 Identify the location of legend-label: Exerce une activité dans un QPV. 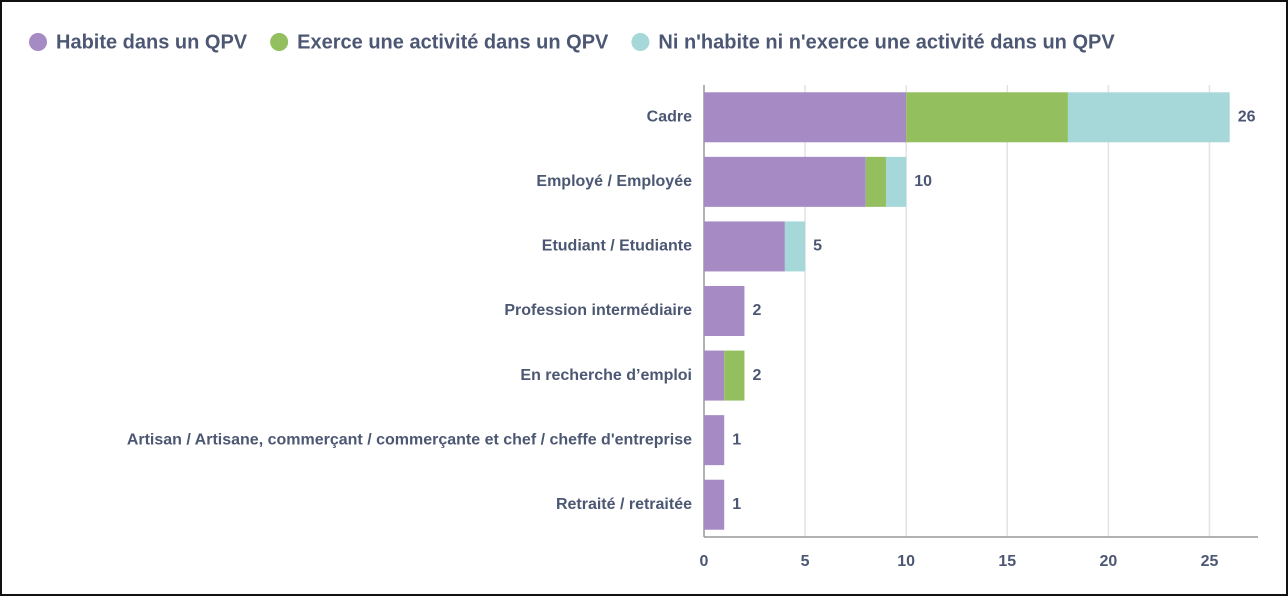
(453, 42).